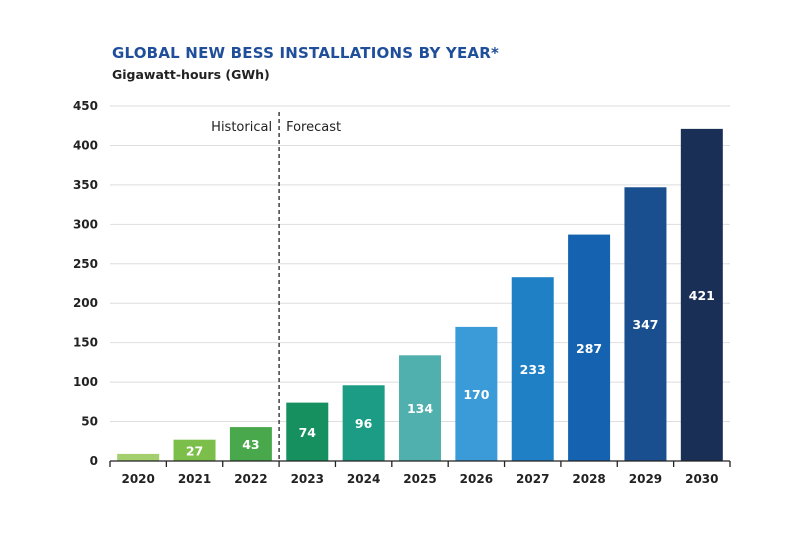  What do you see at coordinates (85, 303) in the screenshot?
I see `y-tick-label: 200` at bounding box center [85, 303].